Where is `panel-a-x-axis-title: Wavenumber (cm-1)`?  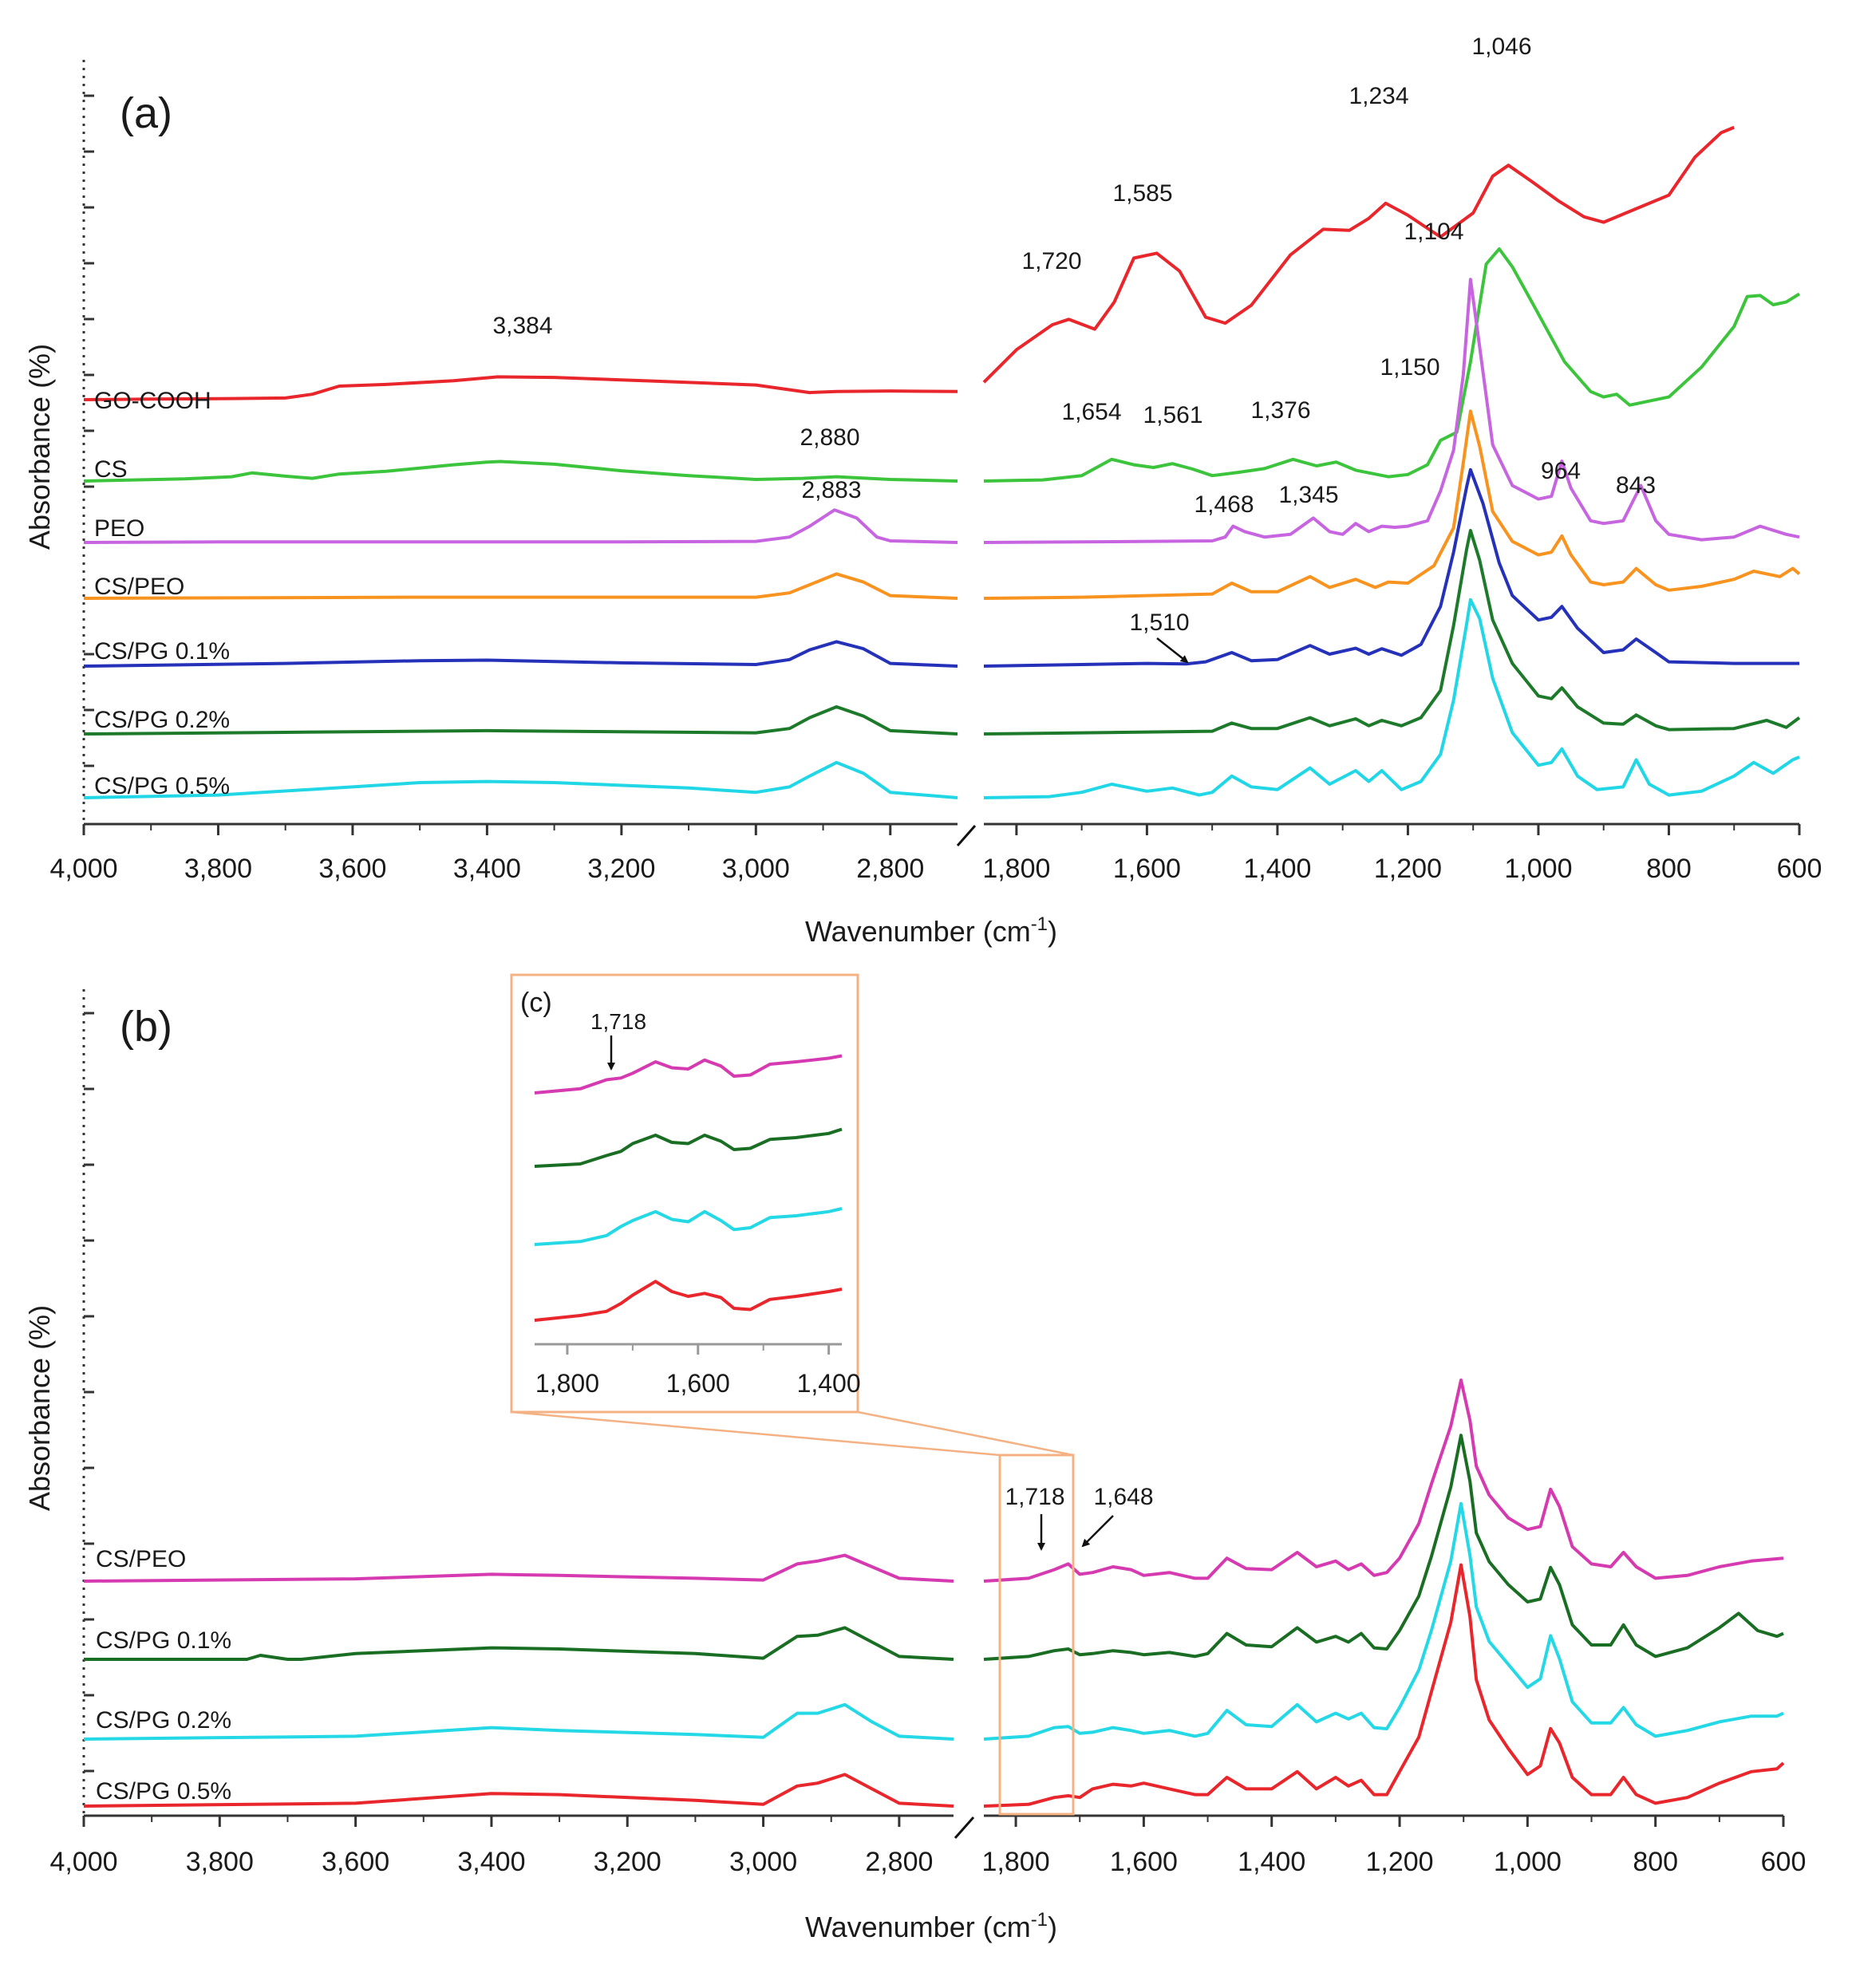
panel-a-x-axis-title: Wavenumber (cm-1) is located at coordinates (931, 930).